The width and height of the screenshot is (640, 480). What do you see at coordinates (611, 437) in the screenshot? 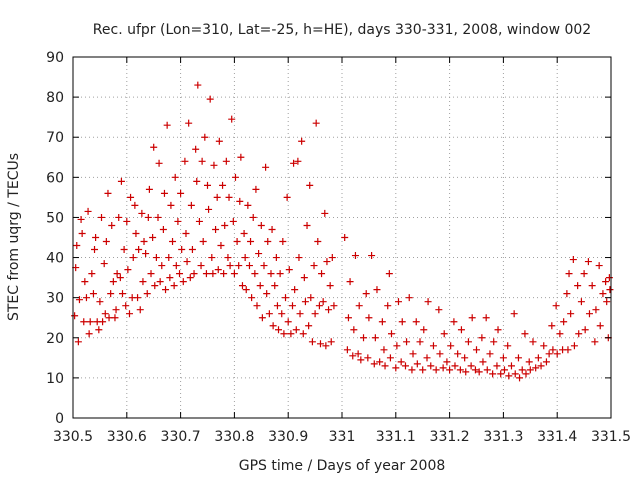
I see `x-tick-label: 331.5` at bounding box center [611, 437].